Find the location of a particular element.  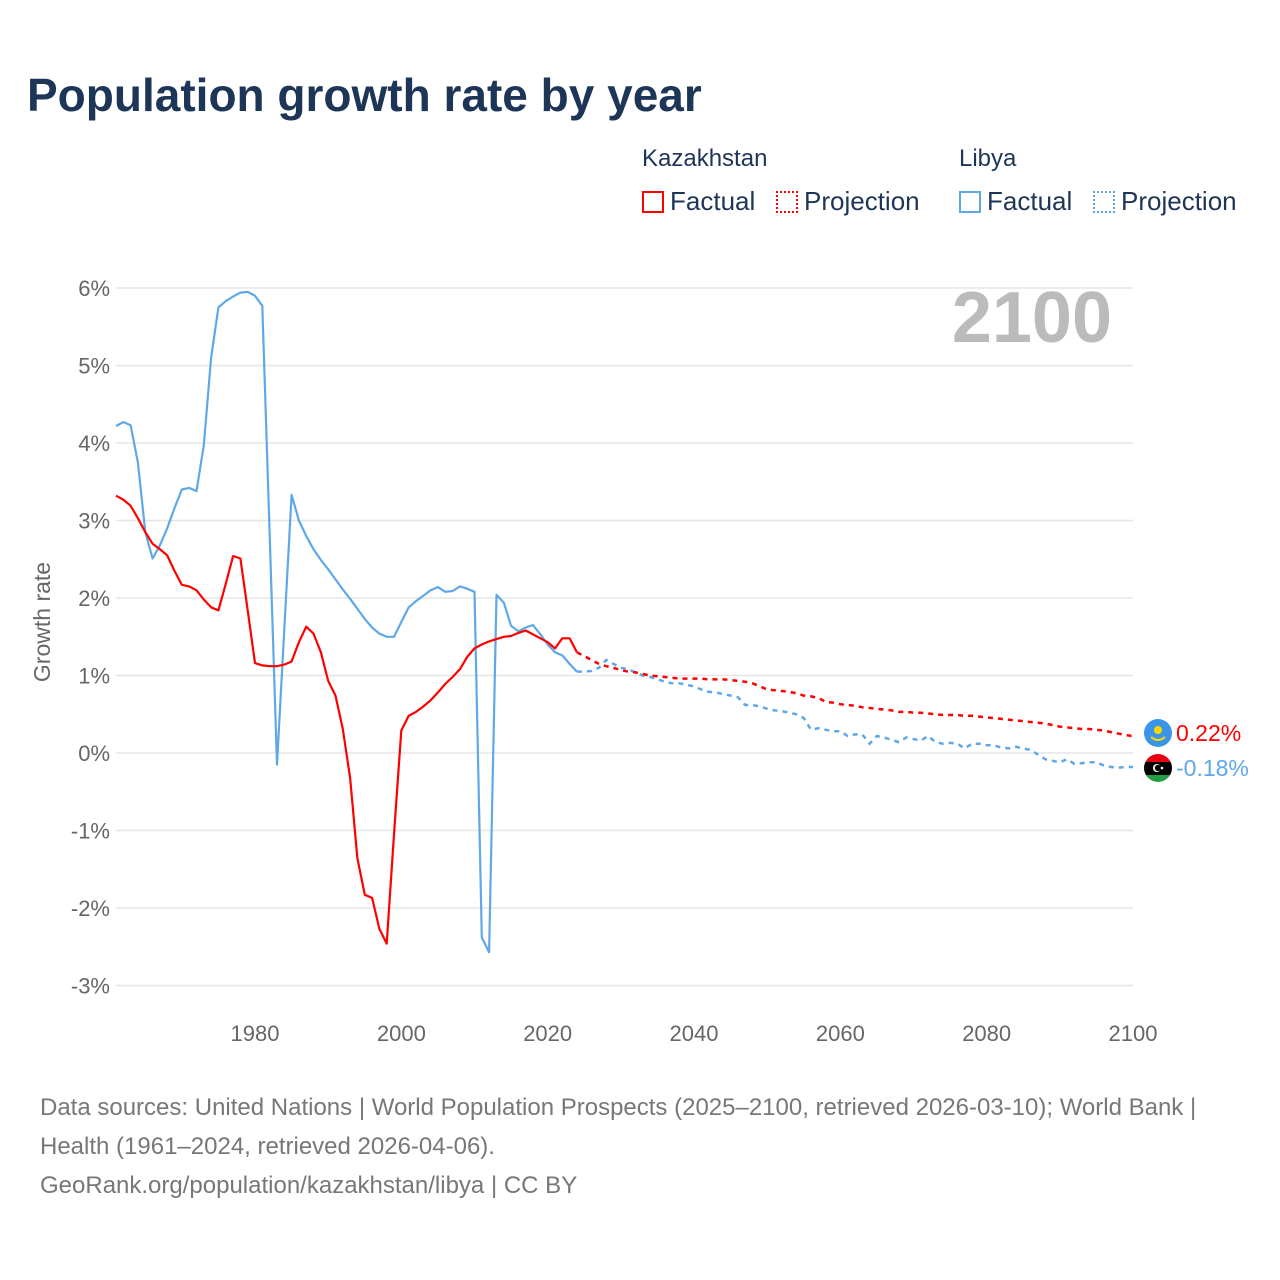

libya-projection-line is located at coordinates (854, 713).